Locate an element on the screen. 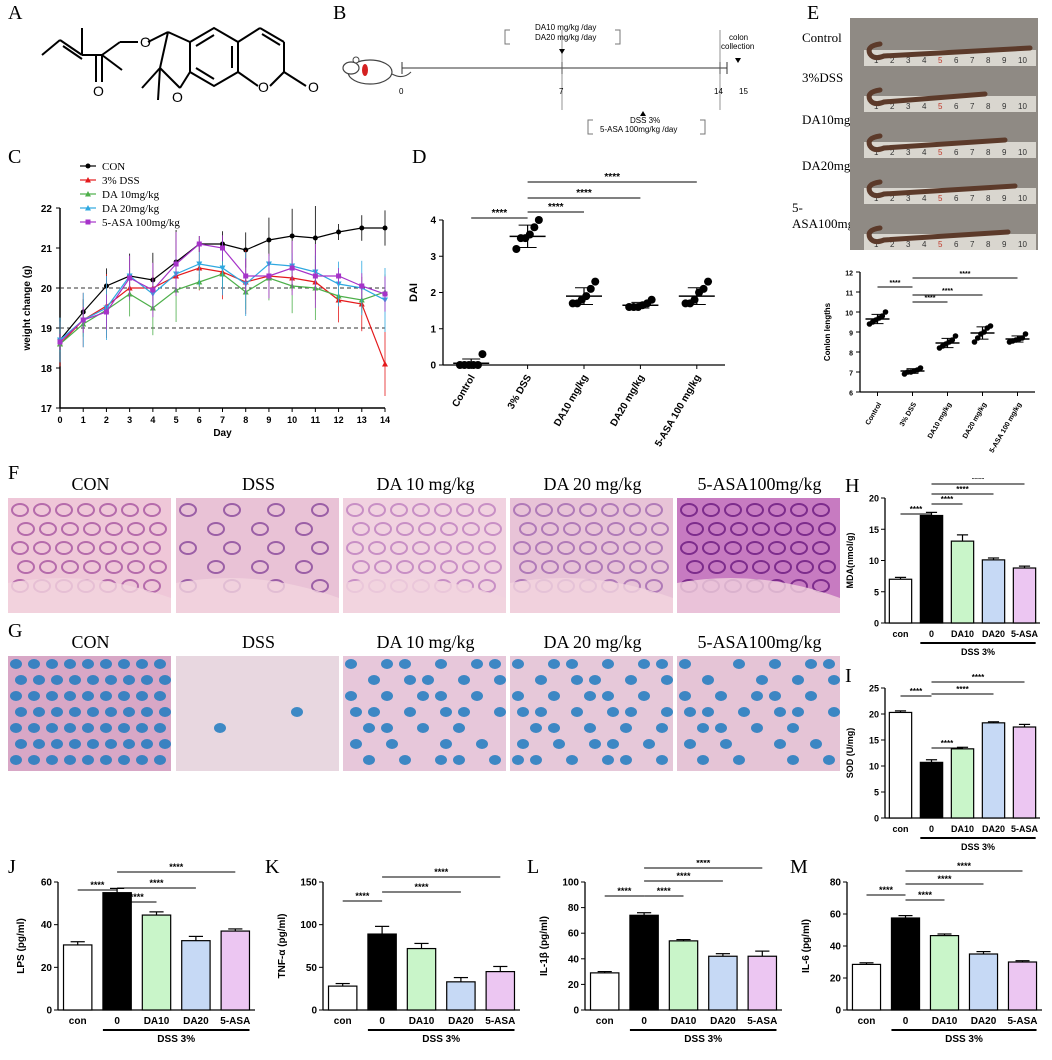 Image resolution: width=1052 pixels, height=1060 pixels. y-tick-label: 150 is located at coordinates (308, 883).